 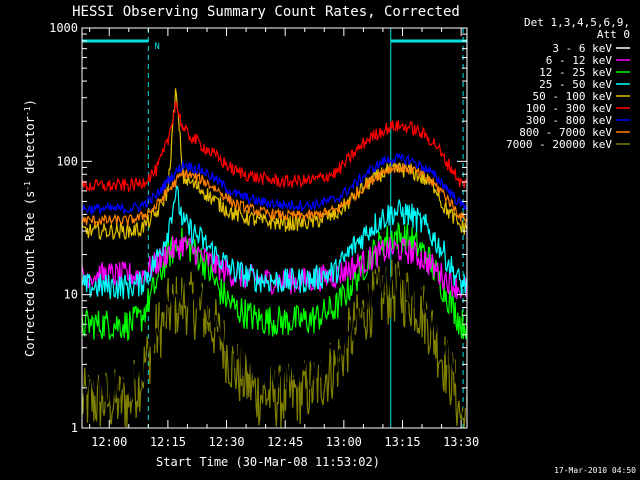 I want to click on y-axis-label-part-1: Corrected Count Rate (s, so click(x=30, y=274).